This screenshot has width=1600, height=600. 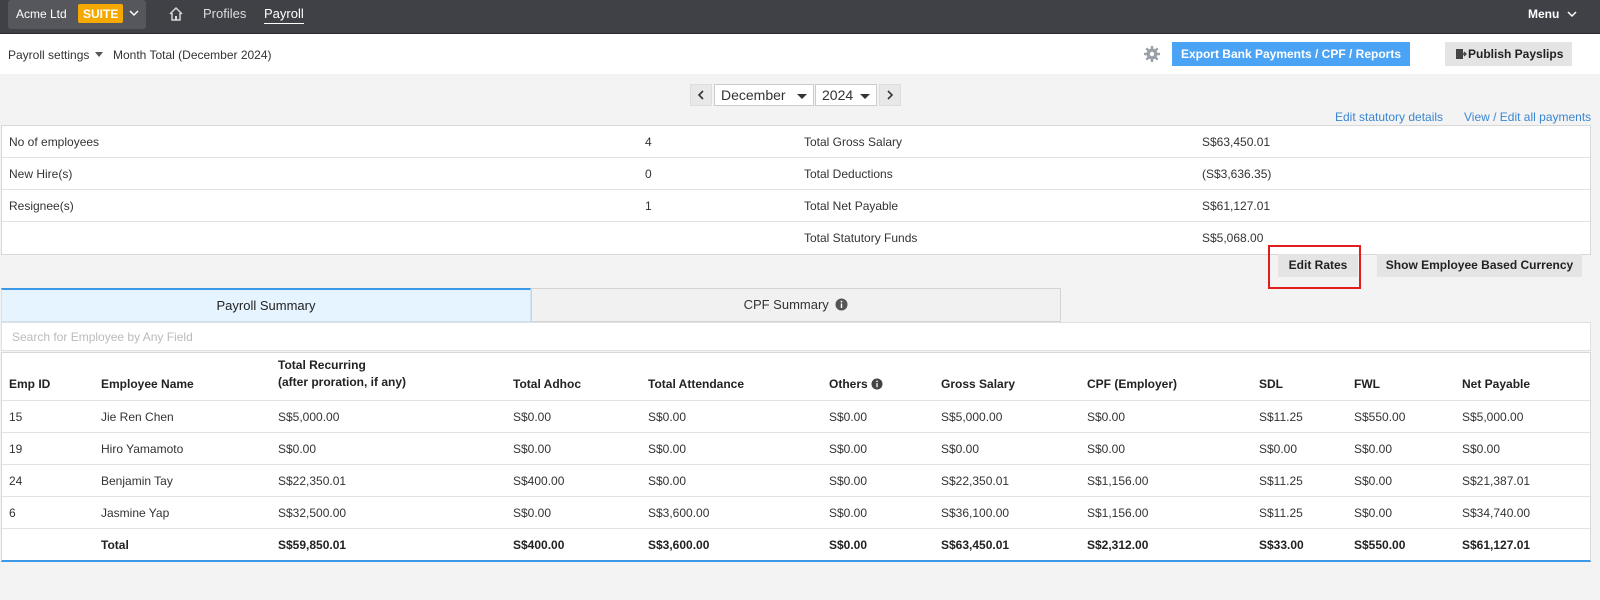 What do you see at coordinates (147, 384) in the screenshot?
I see `column-header: Employee Name` at bounding box center [147, 384].